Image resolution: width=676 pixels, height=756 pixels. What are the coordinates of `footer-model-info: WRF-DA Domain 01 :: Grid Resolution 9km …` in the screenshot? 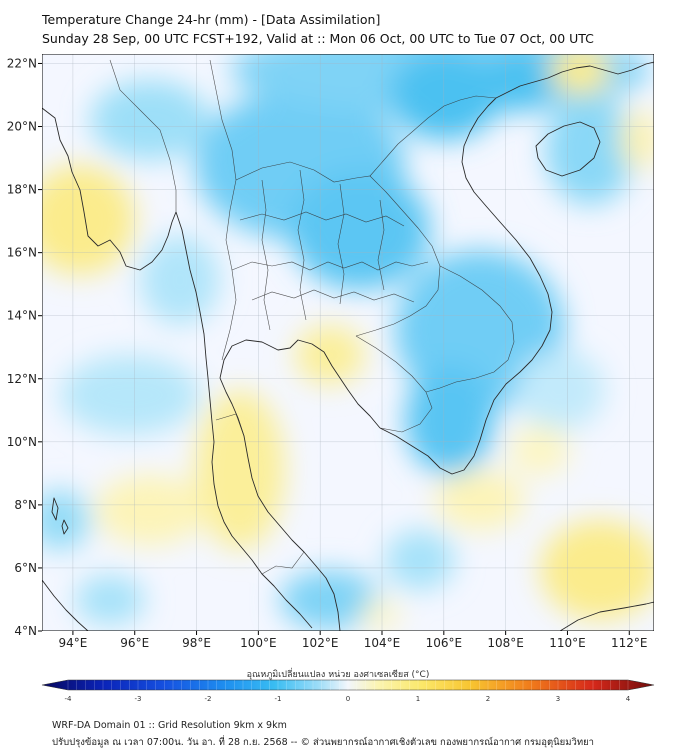 It's located at (169, 725).